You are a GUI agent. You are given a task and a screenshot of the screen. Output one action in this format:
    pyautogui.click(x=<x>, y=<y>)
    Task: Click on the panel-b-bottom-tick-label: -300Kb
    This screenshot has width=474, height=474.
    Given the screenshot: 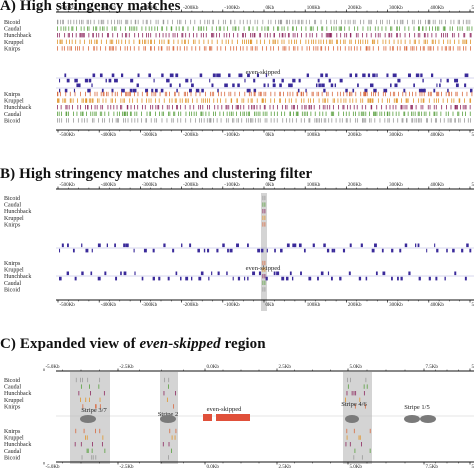 What is the action you would take?
    pyautogui.click(x=150, y=305)
    